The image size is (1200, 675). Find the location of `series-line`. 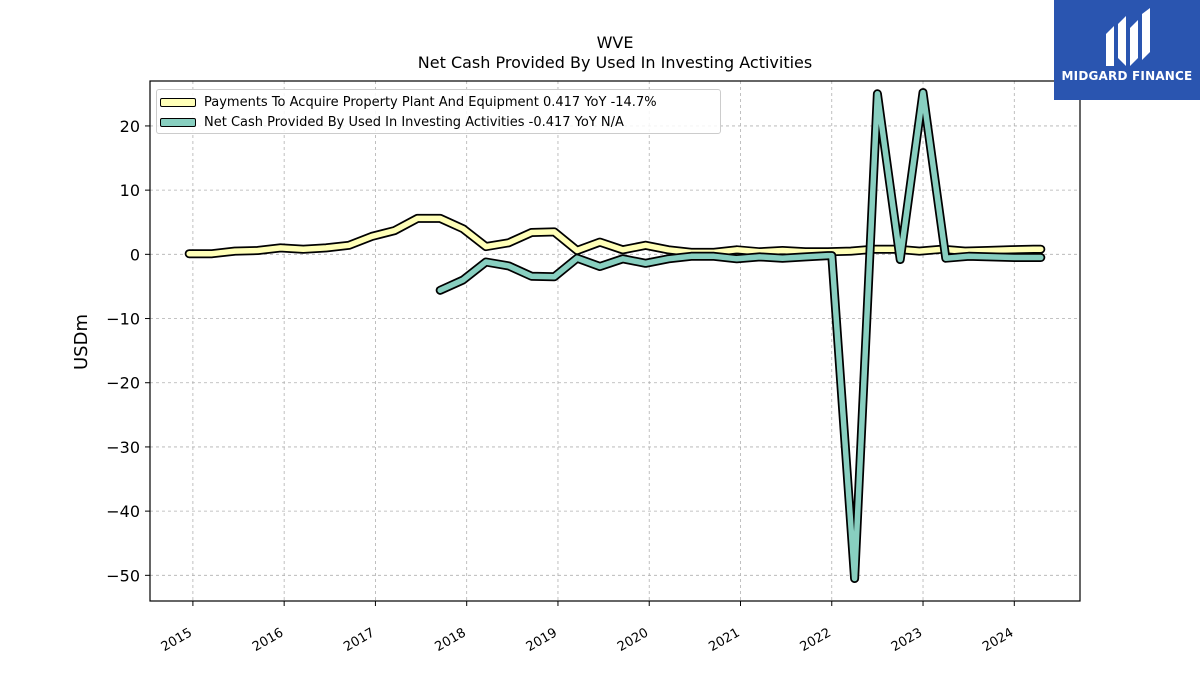

series-line is located at coordinates (615, 236).